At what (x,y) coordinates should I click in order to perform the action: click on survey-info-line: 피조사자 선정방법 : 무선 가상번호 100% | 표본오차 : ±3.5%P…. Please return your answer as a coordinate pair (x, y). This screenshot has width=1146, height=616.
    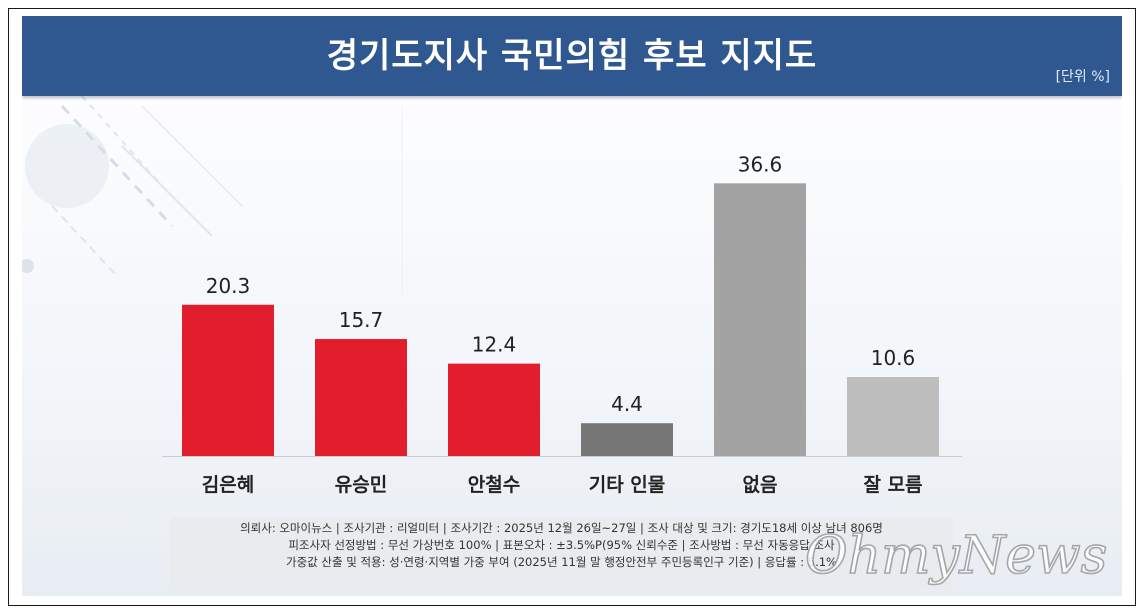
    Looking at the image, I should click on (561, 545).